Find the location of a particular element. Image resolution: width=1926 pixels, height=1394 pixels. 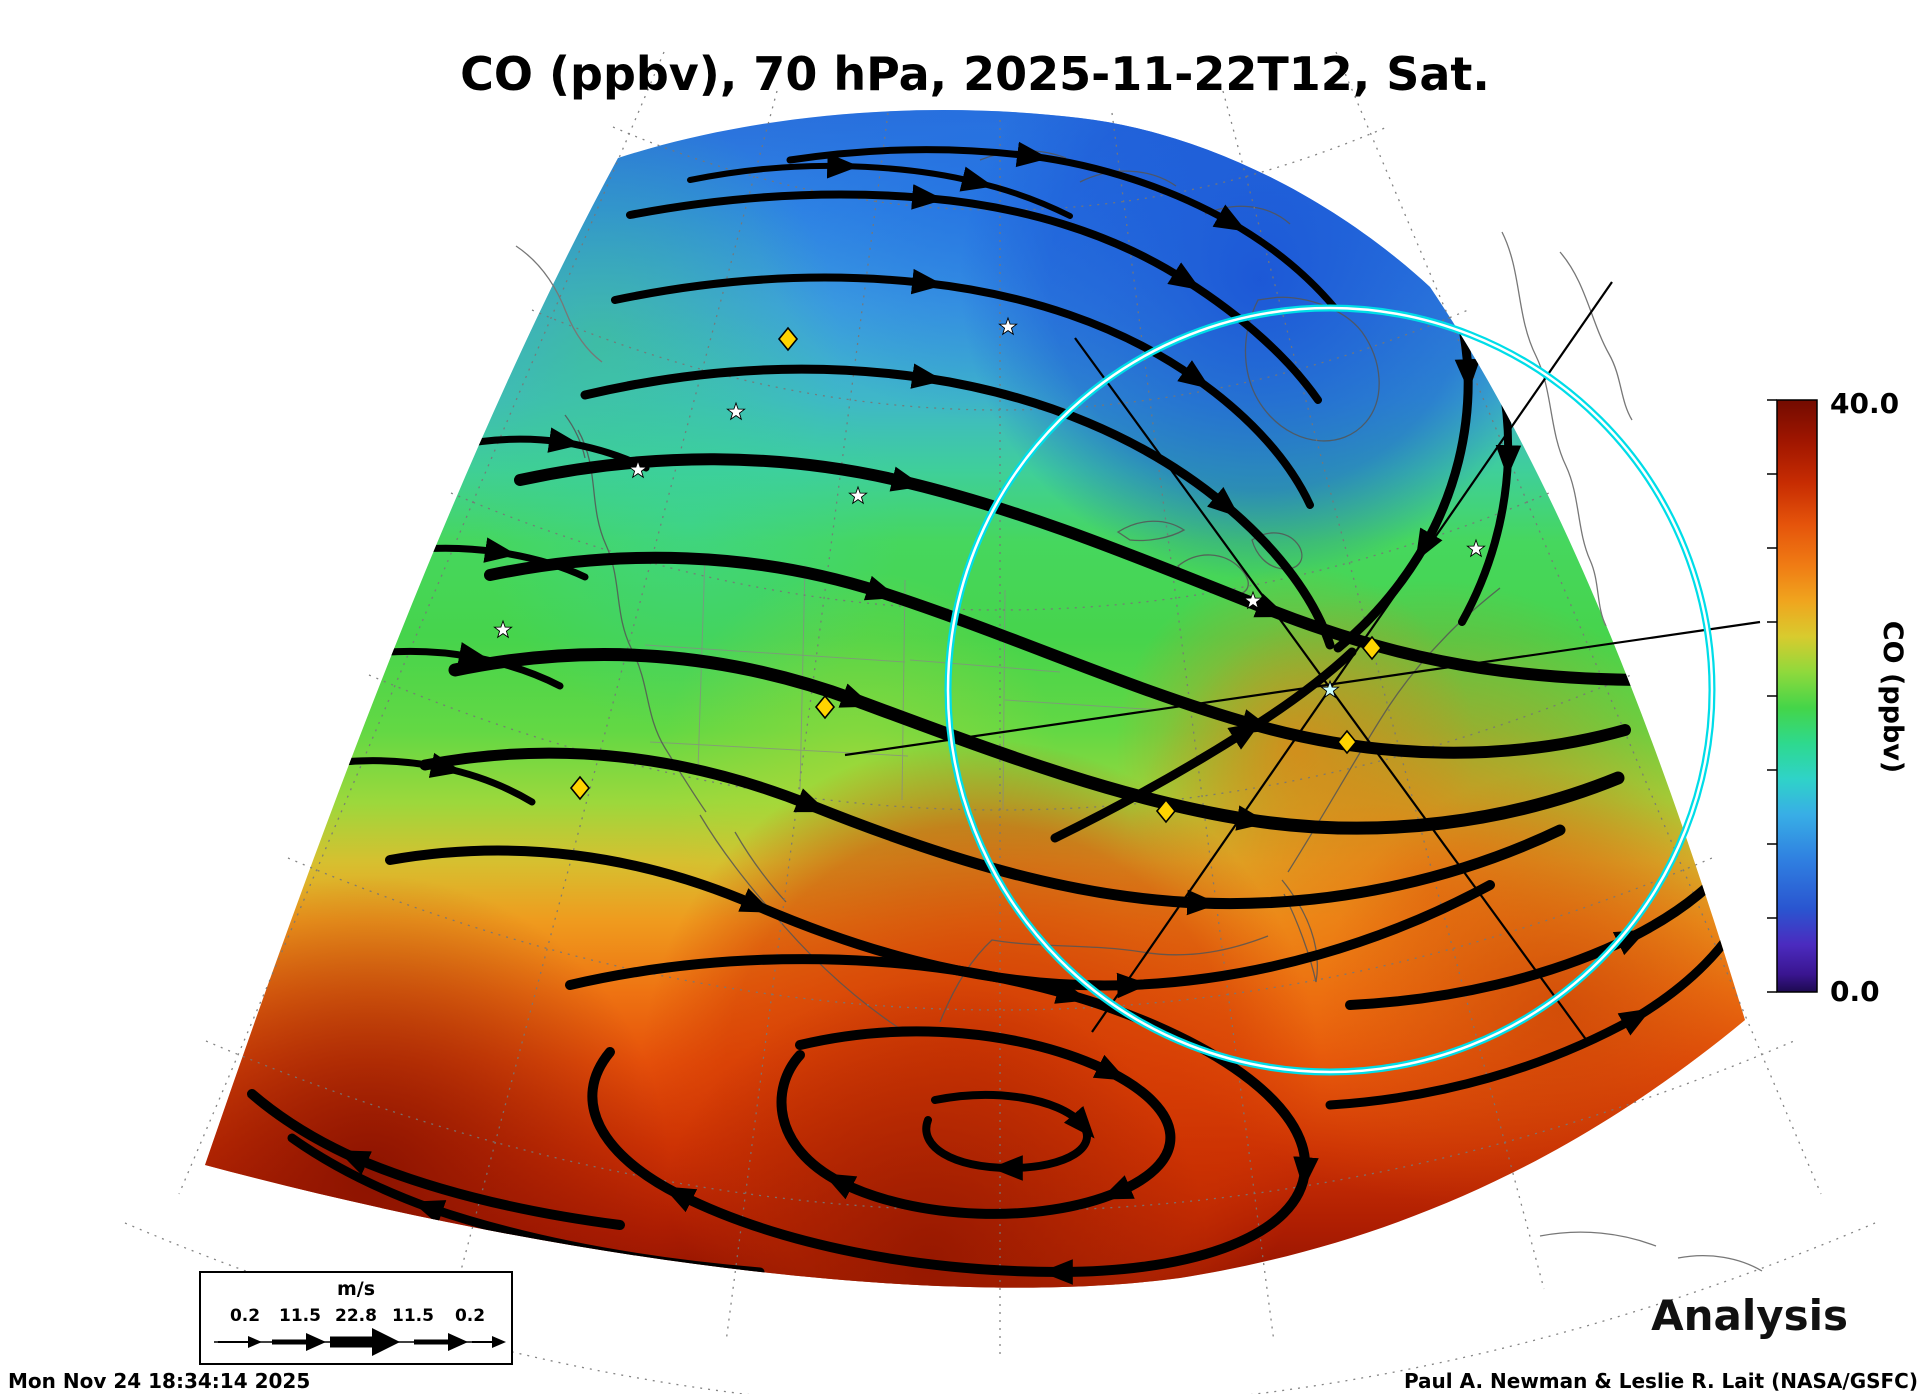

colorbar-min-label: 0.0 is located at coordinates (1855, 991).